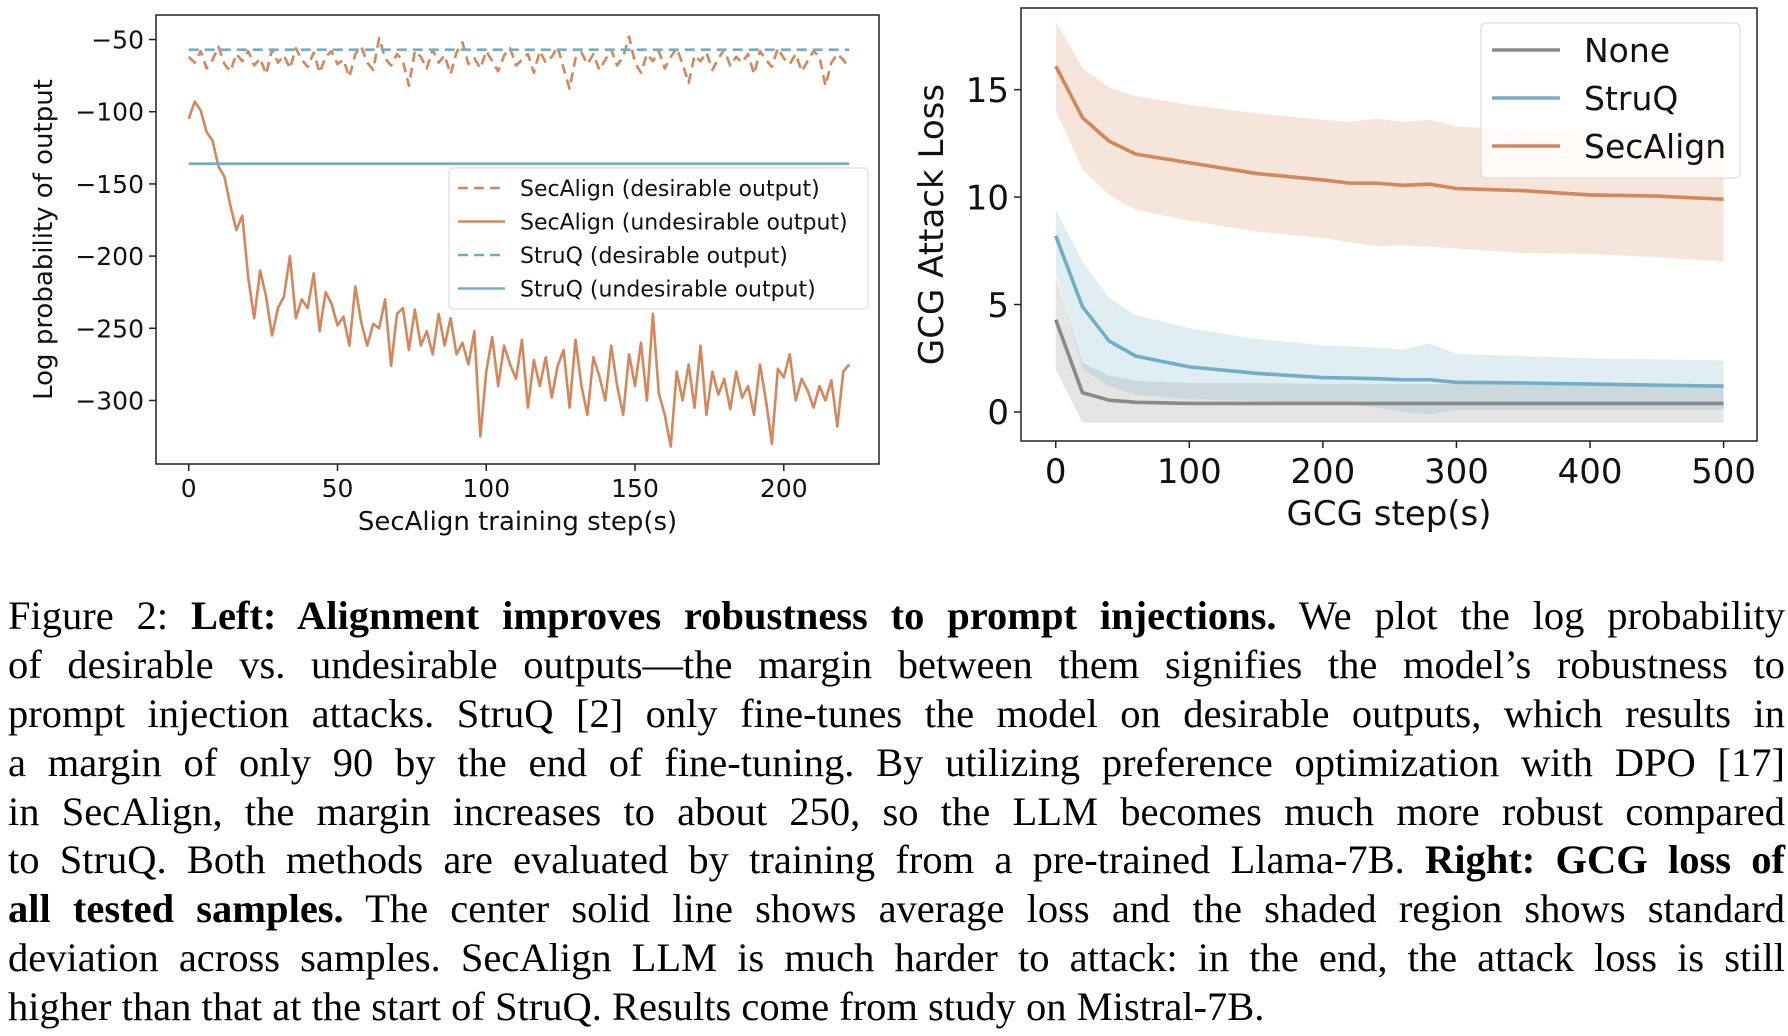  I want to click on y-tick-label: −50, so click(117, 40).